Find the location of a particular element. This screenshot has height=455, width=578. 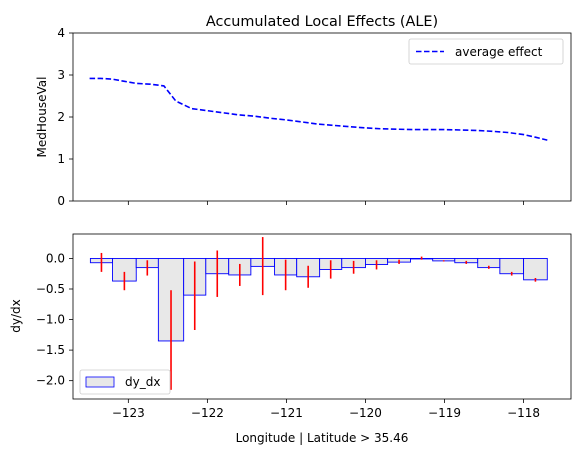

bottom-y-tick-label: −2.0 is located at coordinates (50, 381).